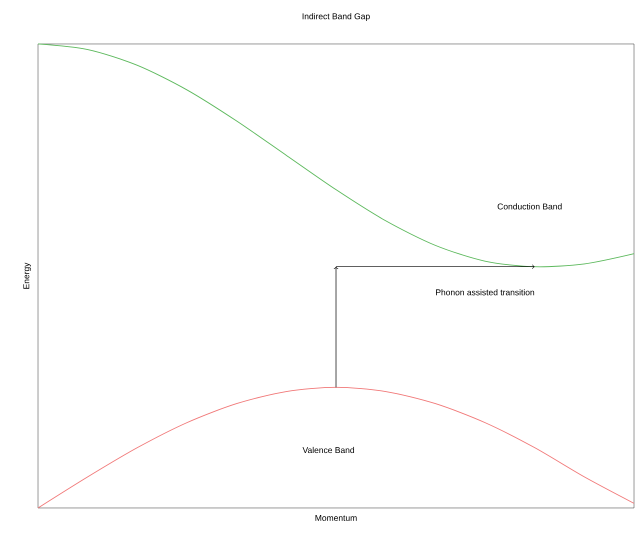 Image resolution: width=637 pixels, height=539 pixels. Describe the element at coordinates (336, 17) in the screenshot. I see `chart-title: Indirect Band Gap` at that location.